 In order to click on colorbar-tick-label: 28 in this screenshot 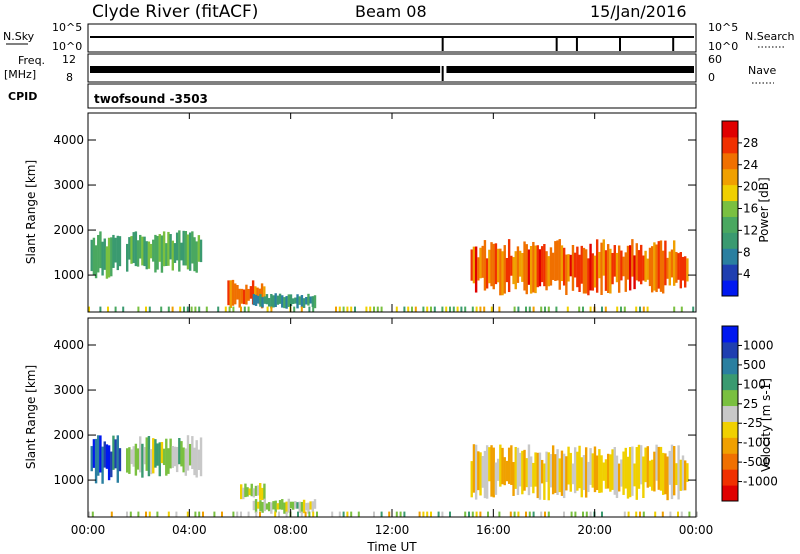, I will do `click(750, 143)`.